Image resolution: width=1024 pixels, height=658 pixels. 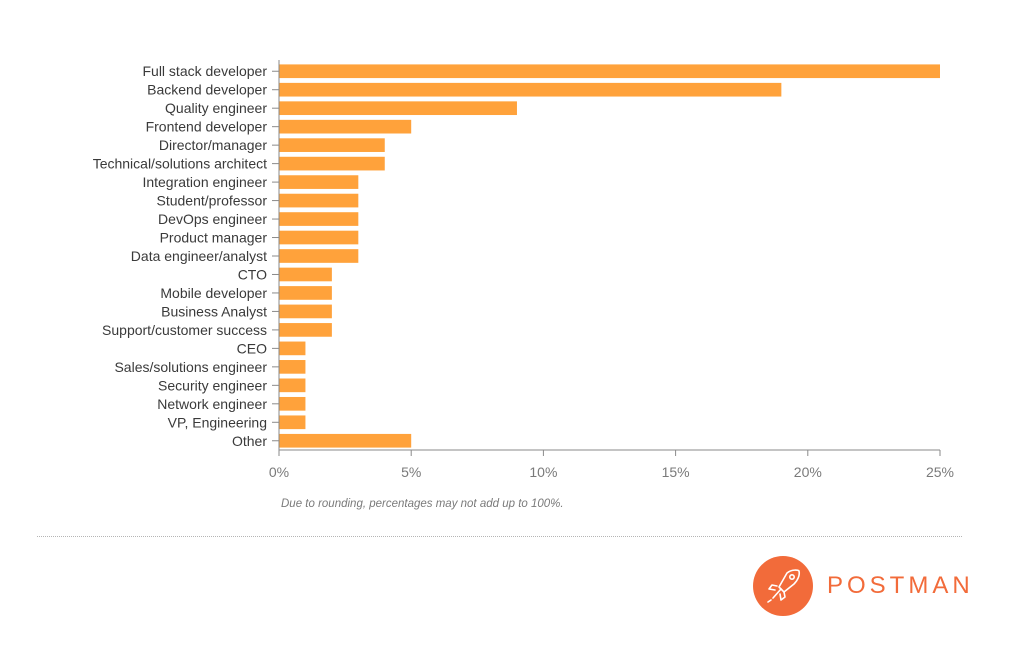 What do you see at coordinates (180, 164) in the screenshot?
I see `category-label-5: Technical/solutions architect` at bounding box center [180, 164].